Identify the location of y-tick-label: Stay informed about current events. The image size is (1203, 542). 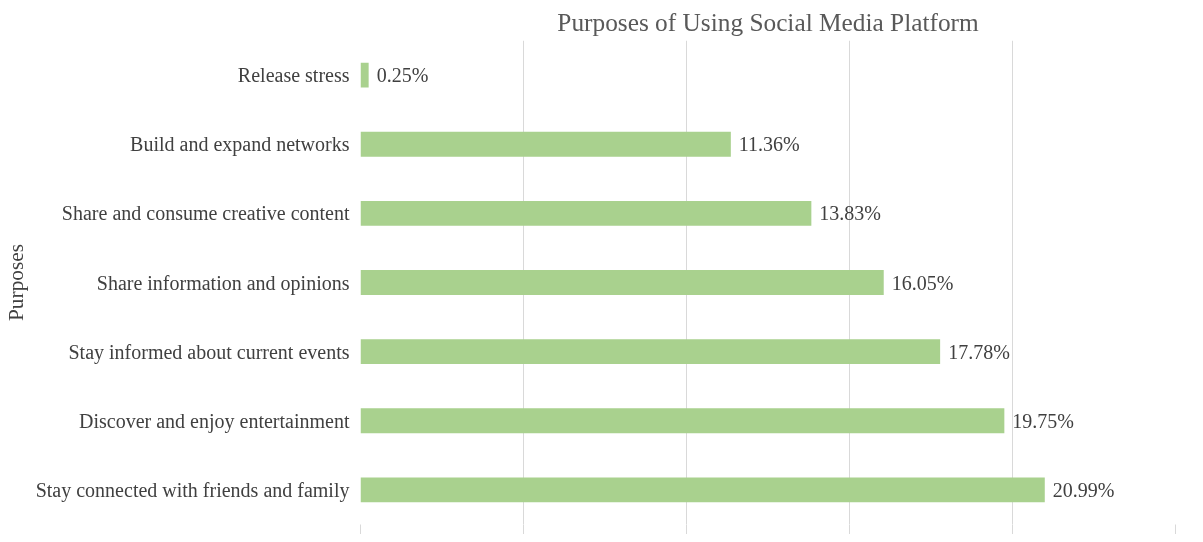
(209, 352).